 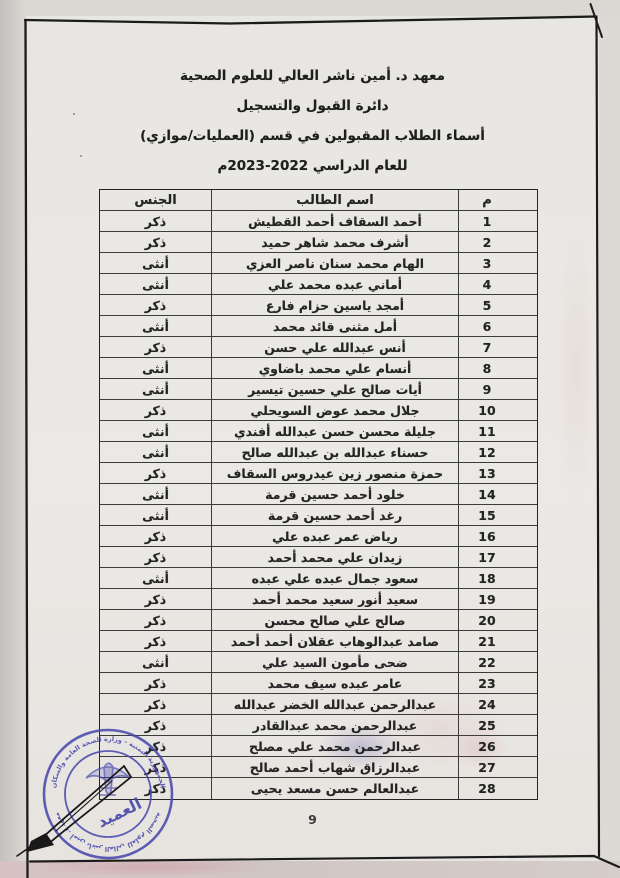 I want to click on table-row: 11 جليلة محسن حسن عبدالله أفندي أنثى, so click(x=318, y=431).